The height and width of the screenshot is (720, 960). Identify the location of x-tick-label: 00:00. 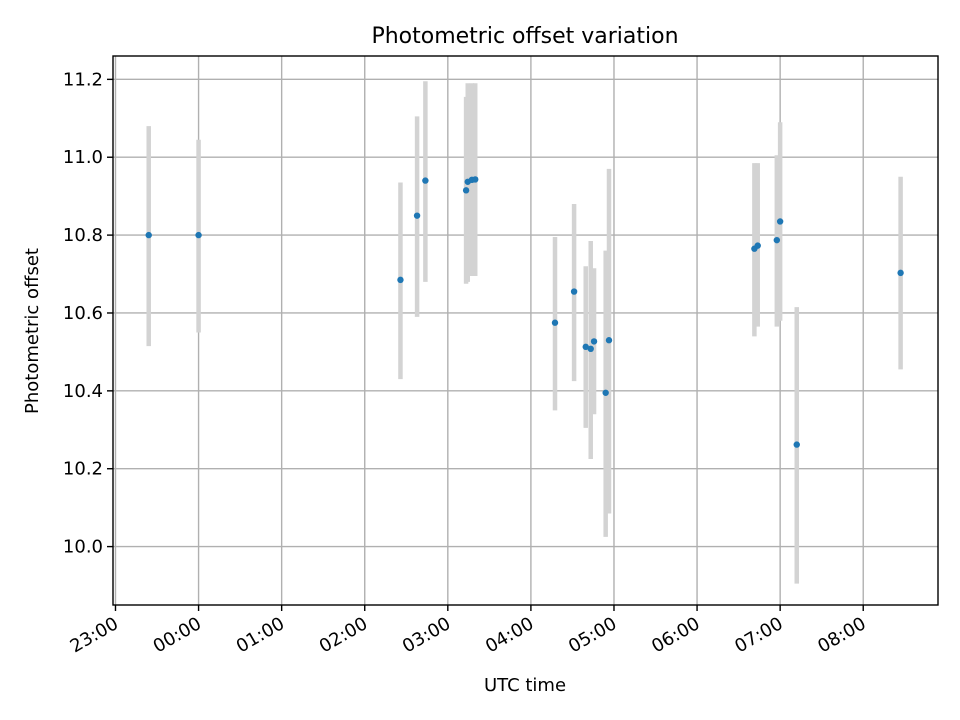
(177, 635).